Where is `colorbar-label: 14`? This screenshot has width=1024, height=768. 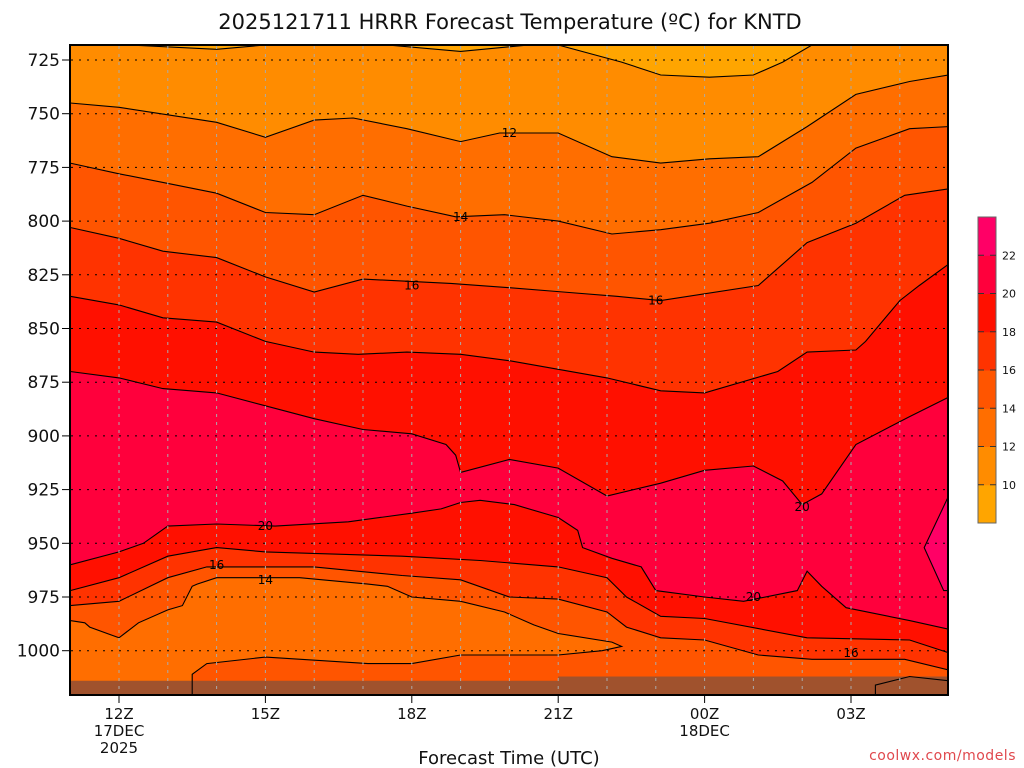 colorbar-label: 14 is located at coordinates (1009, 408).